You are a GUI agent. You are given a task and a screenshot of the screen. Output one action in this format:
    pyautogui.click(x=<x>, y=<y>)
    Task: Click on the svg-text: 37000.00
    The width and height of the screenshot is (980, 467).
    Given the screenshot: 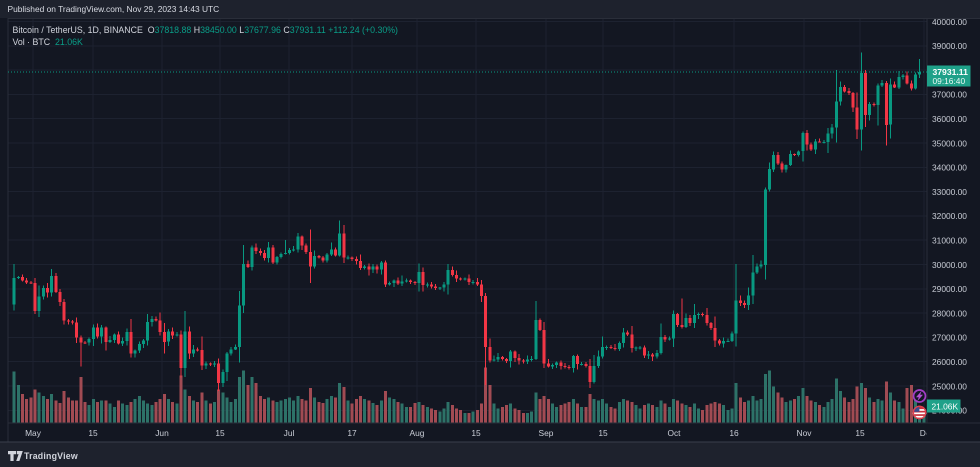 What is the action you would take?
    pyautogui.click(x=949, y=95)
    